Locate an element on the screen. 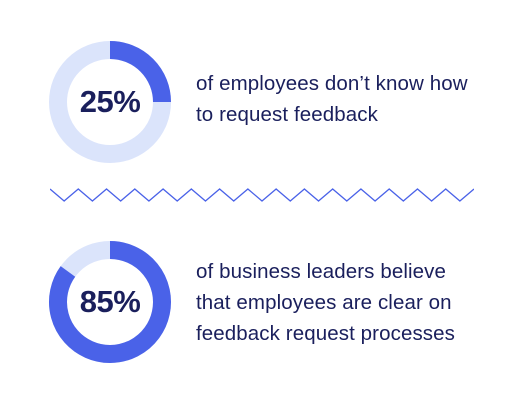  donut-chart: 25% is located at coordinates (110, 102).